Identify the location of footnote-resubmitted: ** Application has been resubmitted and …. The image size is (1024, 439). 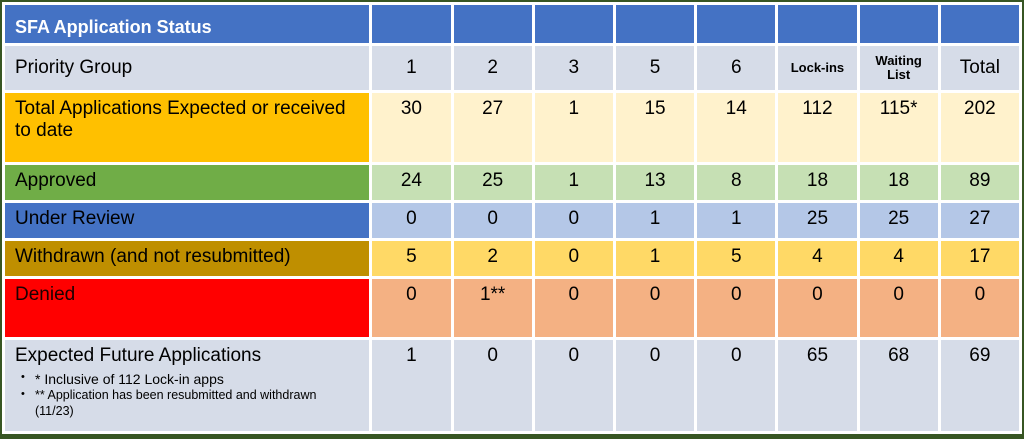
(187, 403).